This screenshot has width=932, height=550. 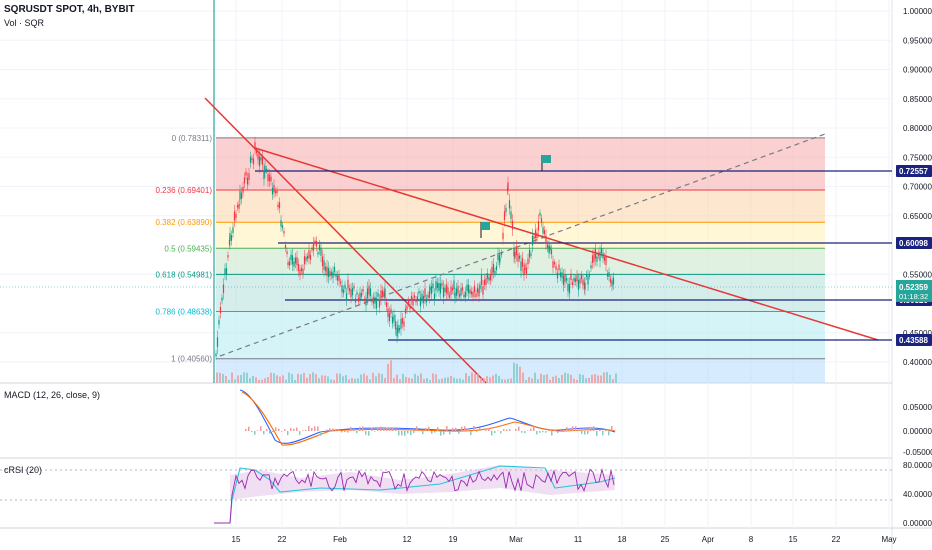 I want to click on price-tick-label: 1.00000, so click(x=917, y=11).